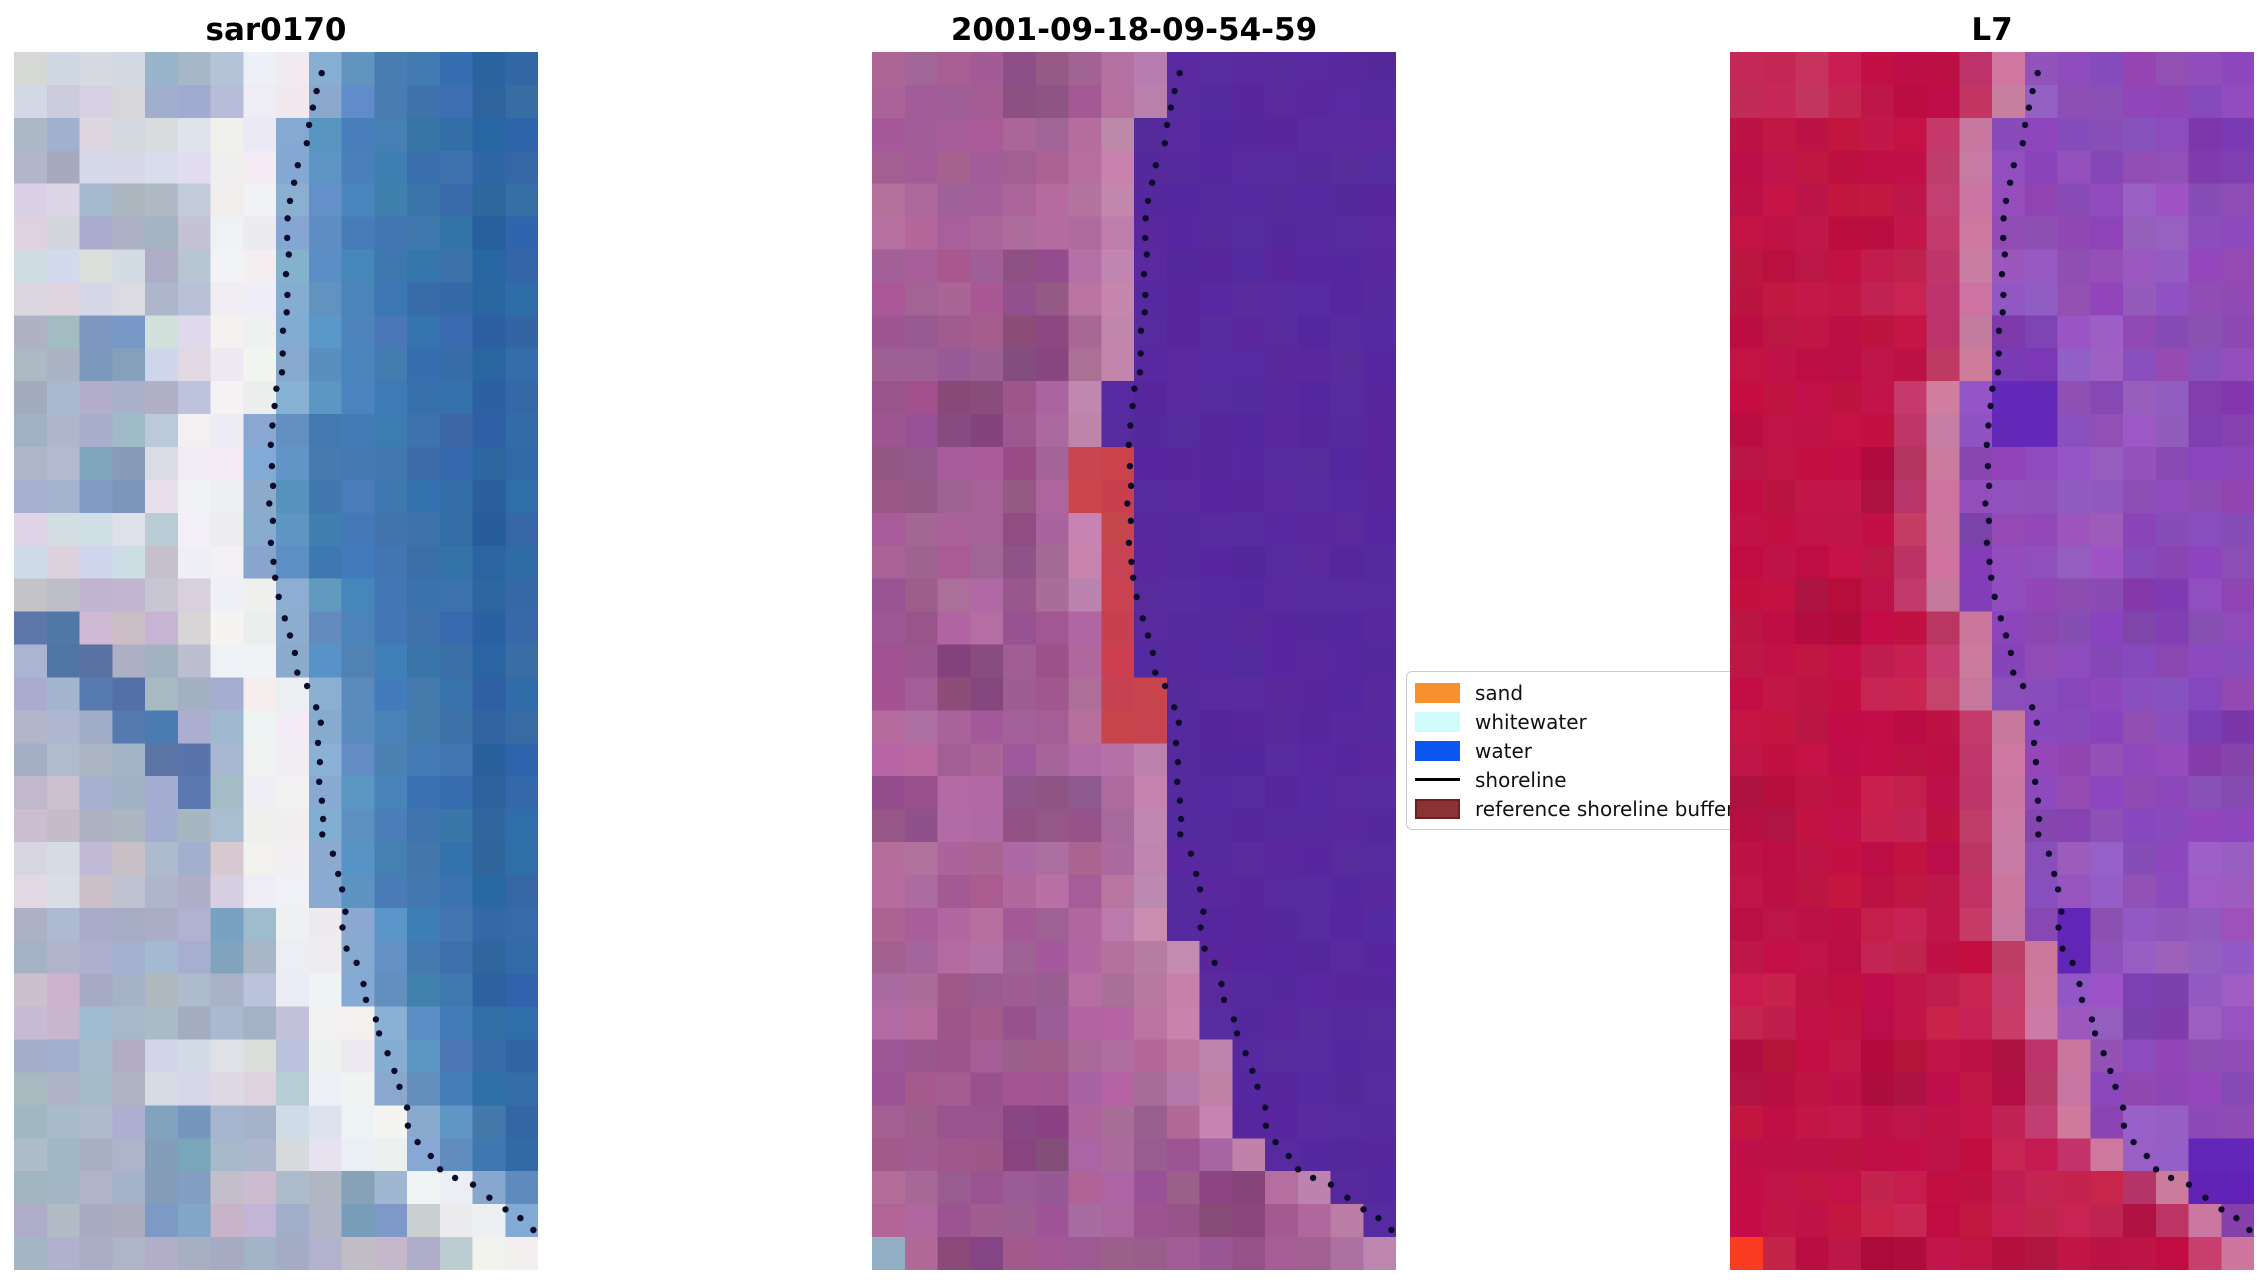 The width and height of the screenshot is (2268, 1283). What do you see at coordinates (1437, 779) in the screenshot?
I see `shoreline-line-swatch` at bounding box center [1437, 779].